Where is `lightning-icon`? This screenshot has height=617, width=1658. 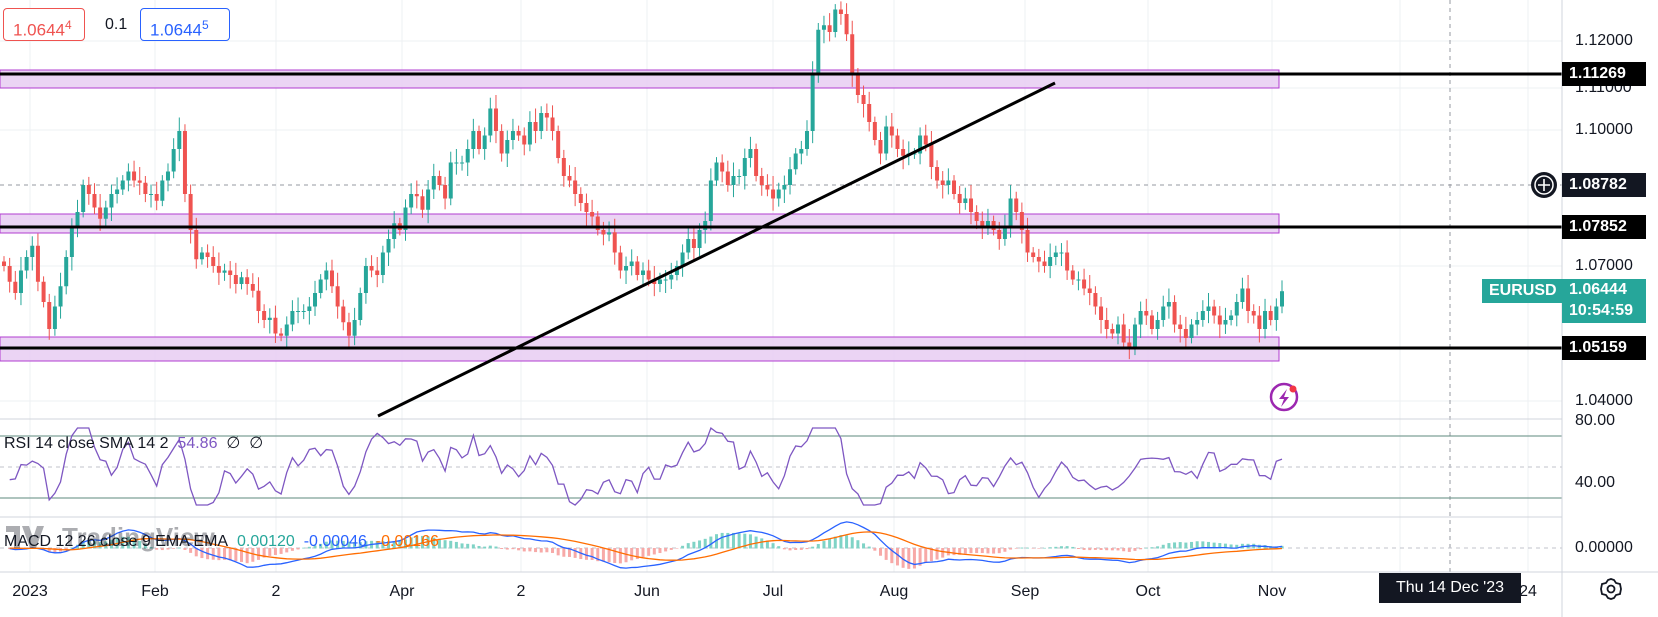
lightning-icon is located at coordinates (1284, 397).